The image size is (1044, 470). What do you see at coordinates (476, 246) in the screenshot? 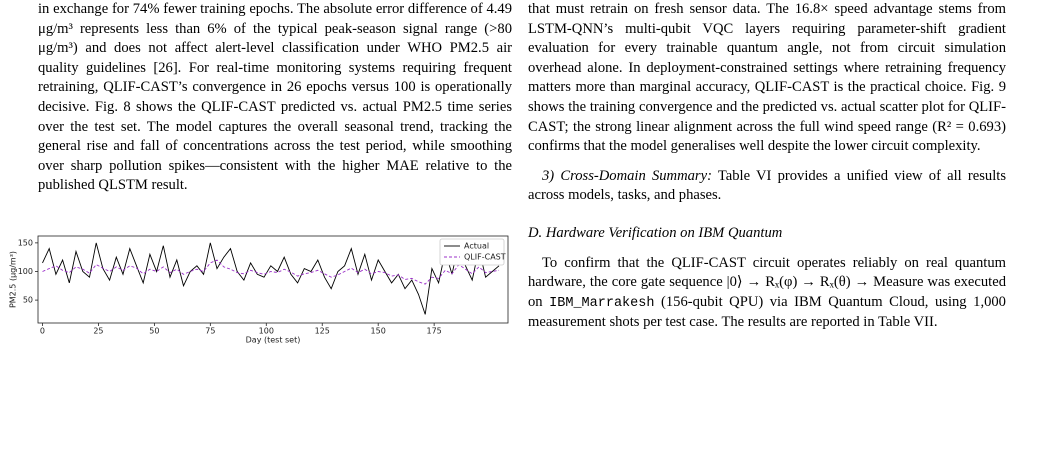
I see `legend-label: Actual` at bounding box center [476, 246].